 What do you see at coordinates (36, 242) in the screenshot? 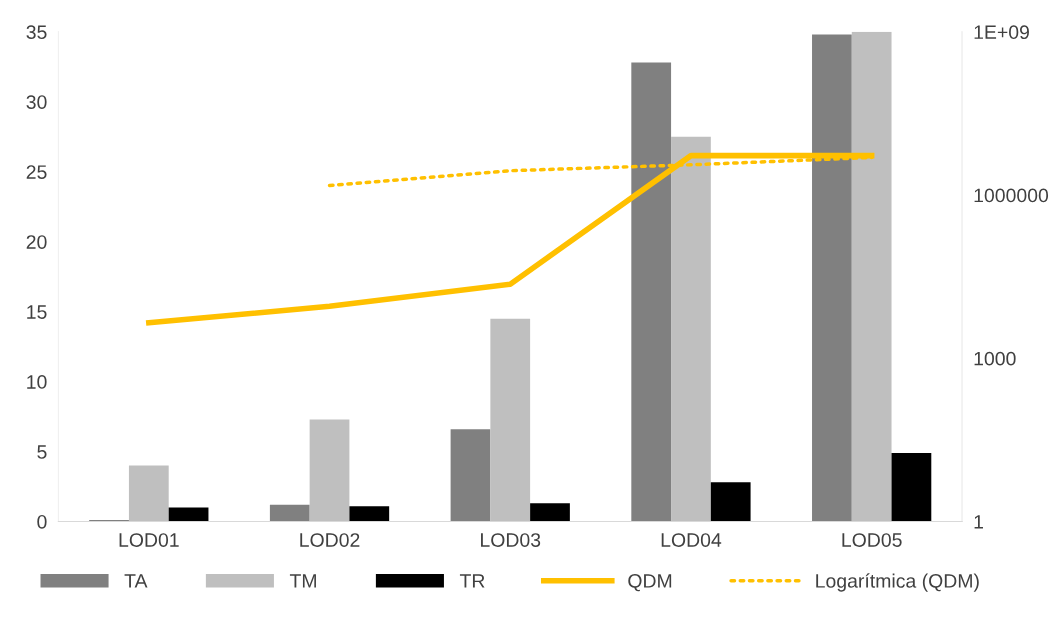
I see `y-tick-label: 20` at bounding box center [36, 242].